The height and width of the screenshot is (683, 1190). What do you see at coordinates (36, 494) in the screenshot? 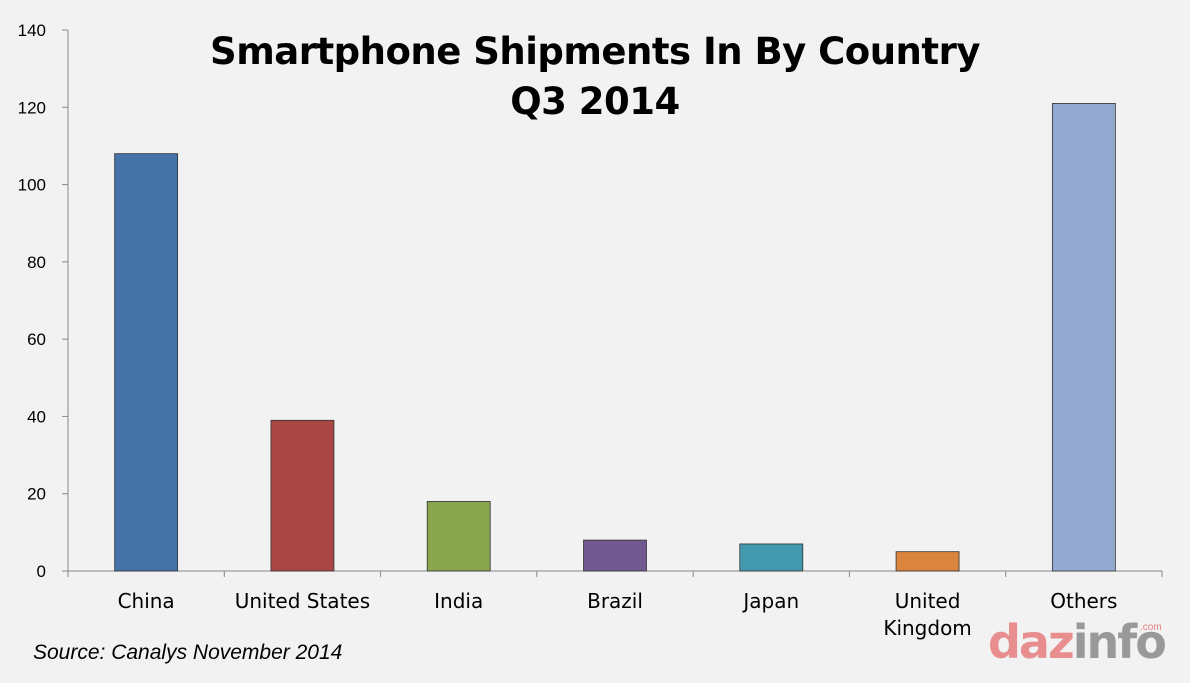
I see `y-tick-label: 20` at bounding box center [36, 494].